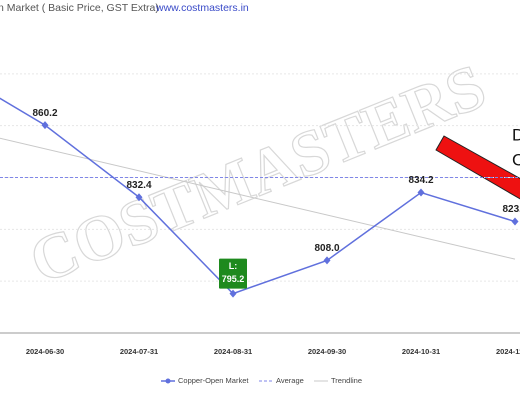 The image size is (520, 400). What do you see at coordinates (477, 167) in the screenshot?
I see `arrow` at bounding box center [477, 167].